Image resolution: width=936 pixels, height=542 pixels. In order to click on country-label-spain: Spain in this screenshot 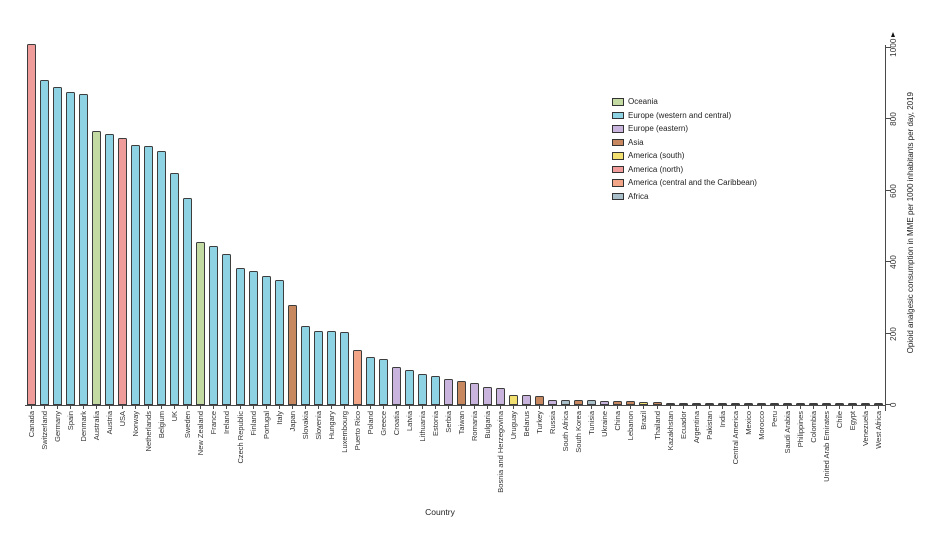, I will do `click(71, 421)`.